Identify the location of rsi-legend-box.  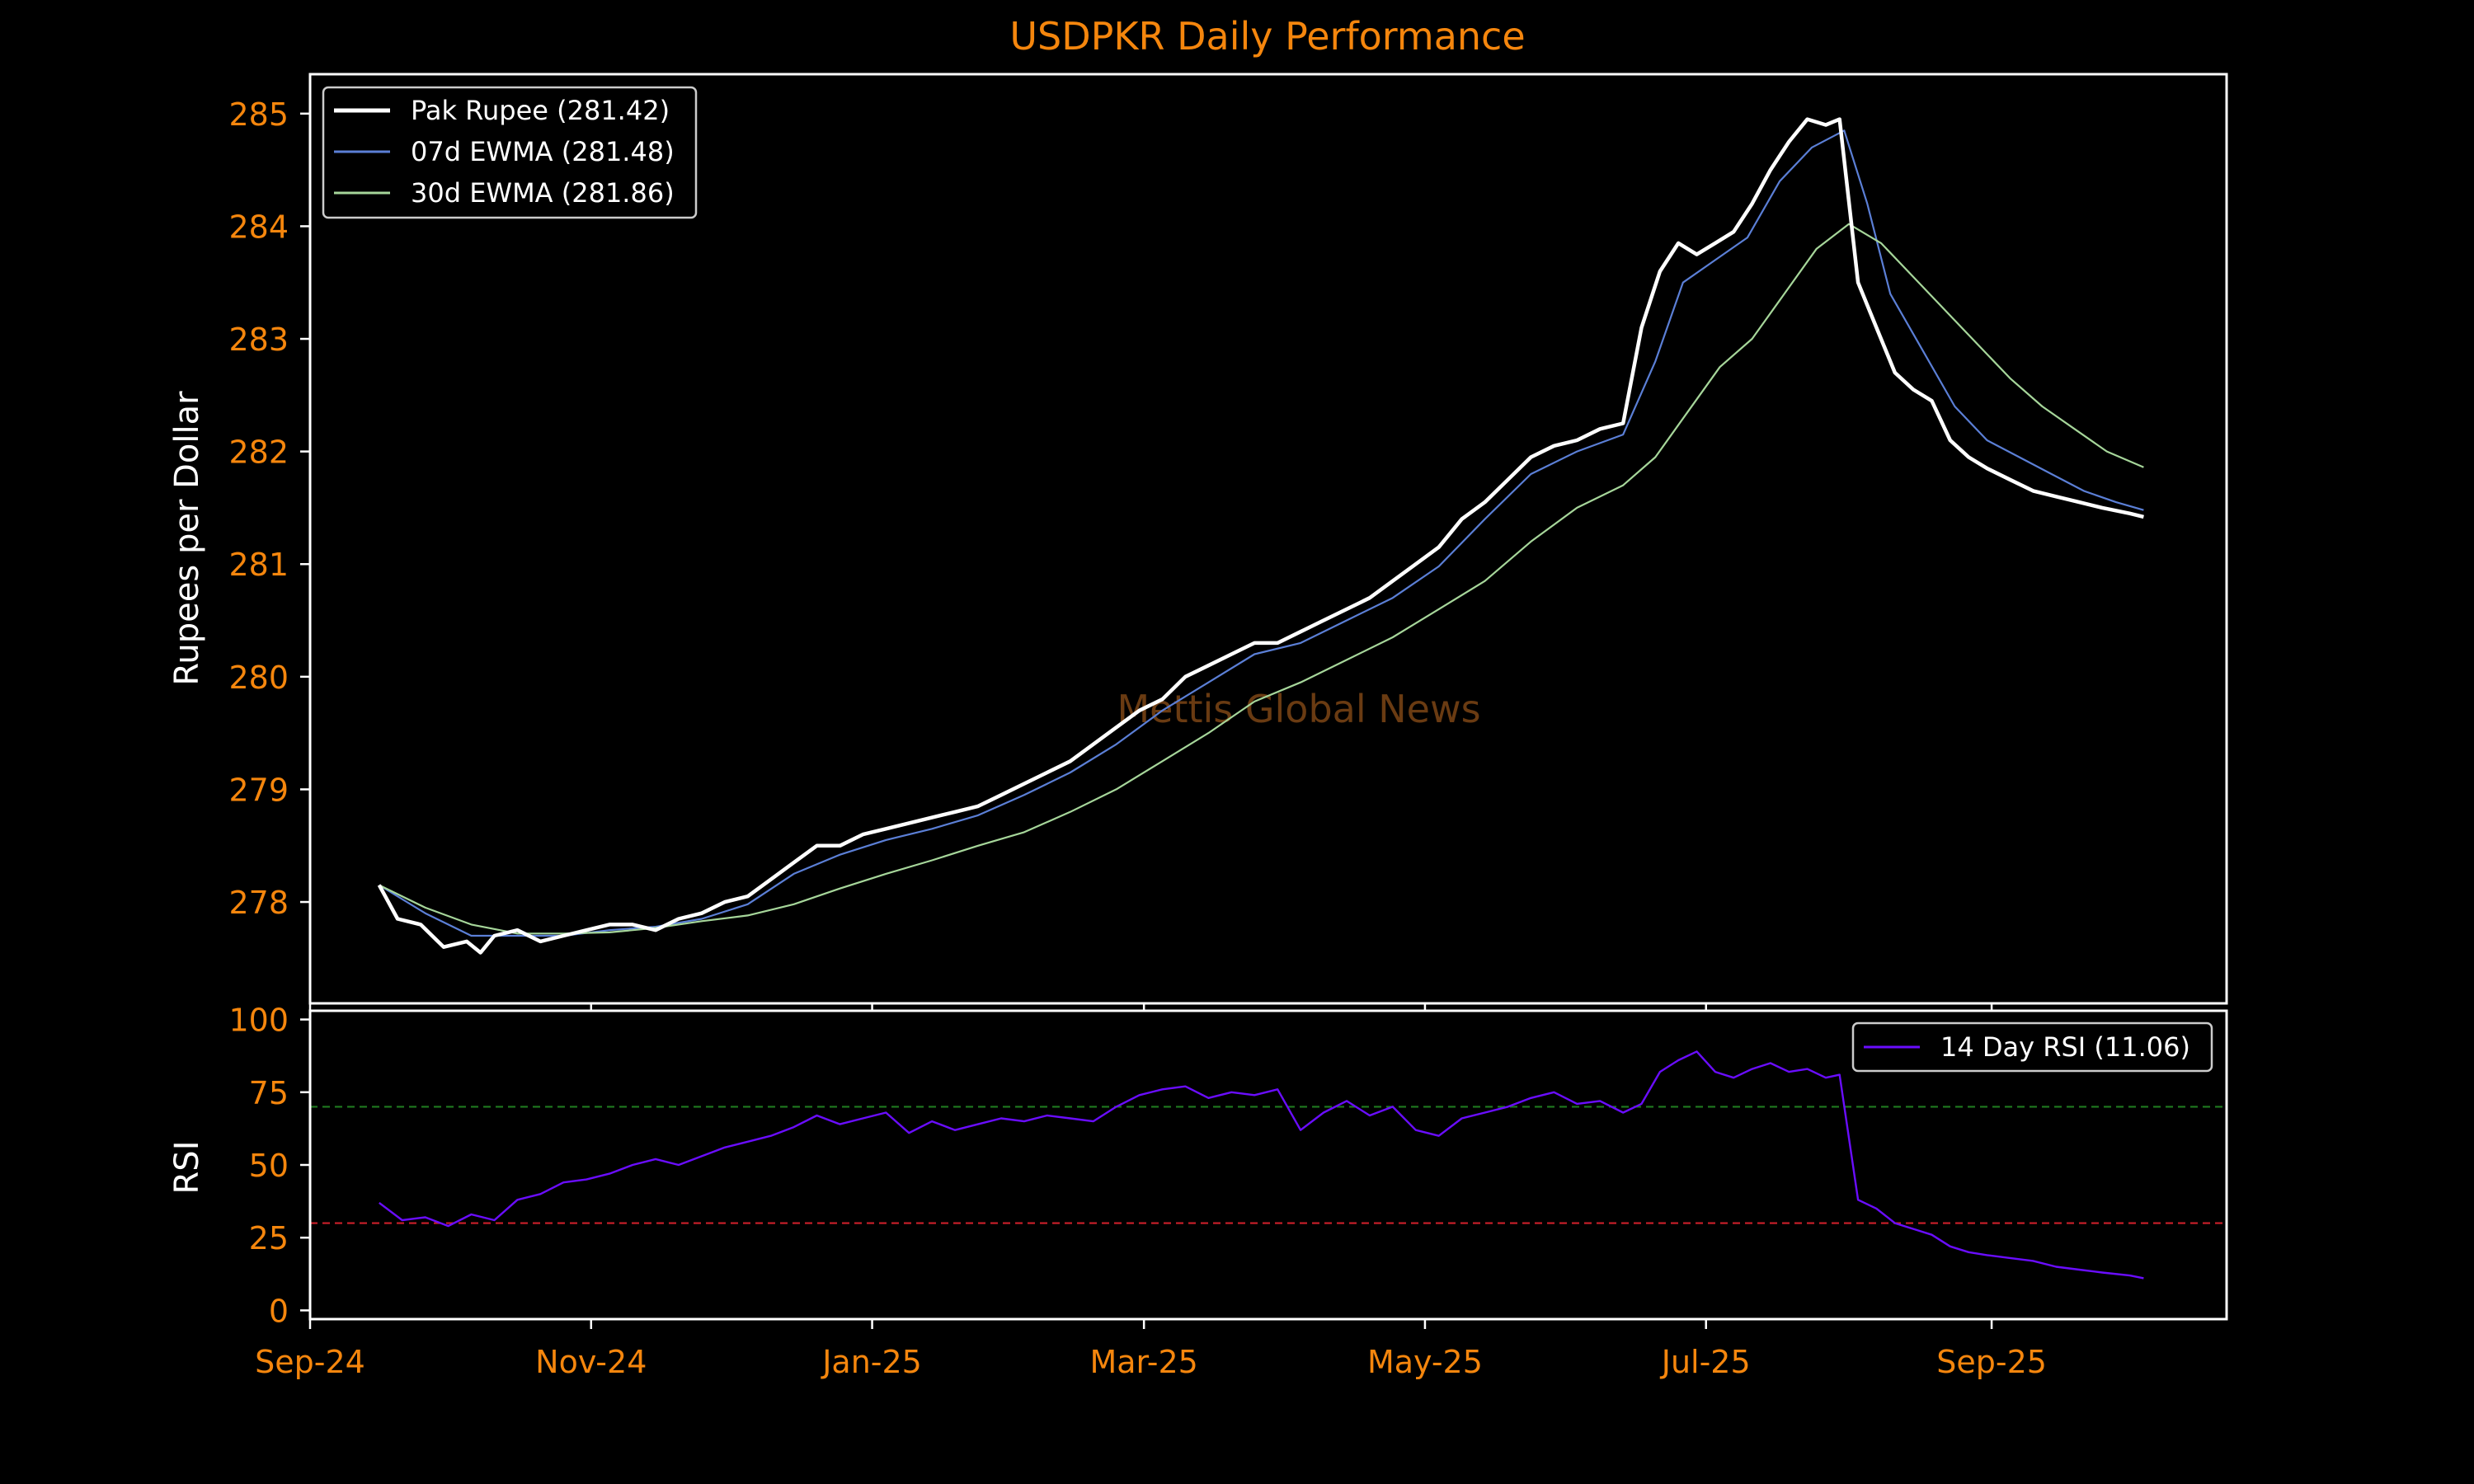
(2032, 1047).